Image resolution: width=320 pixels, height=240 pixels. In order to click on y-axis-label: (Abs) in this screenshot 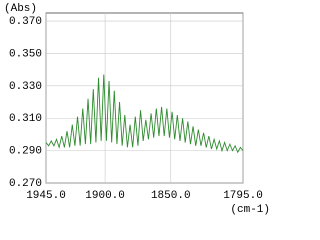, I will do `click(20, 9)`.